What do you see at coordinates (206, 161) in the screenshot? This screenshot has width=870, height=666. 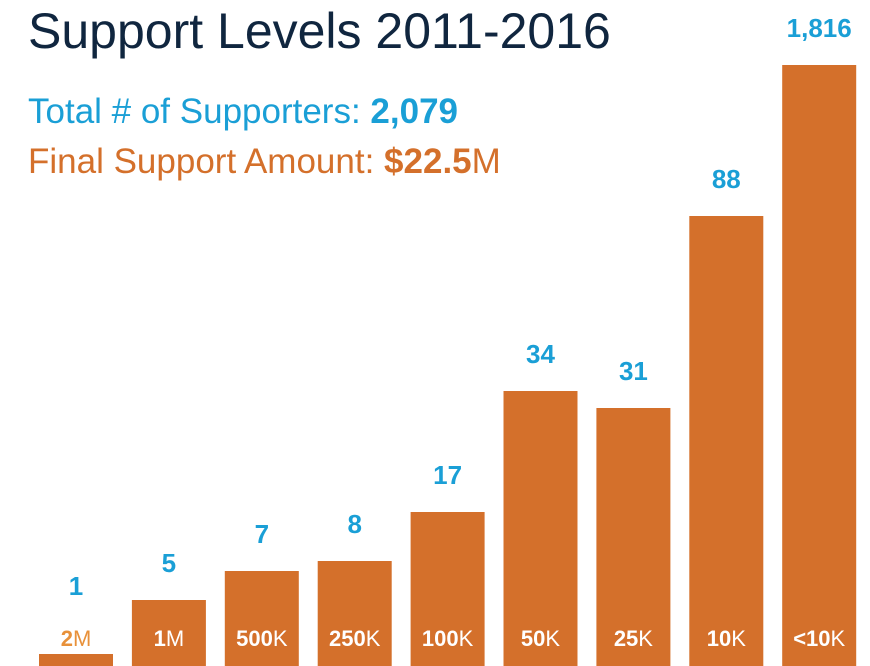 I see `amount-label: Final Support Amount:` at bounding box center [206, 161].